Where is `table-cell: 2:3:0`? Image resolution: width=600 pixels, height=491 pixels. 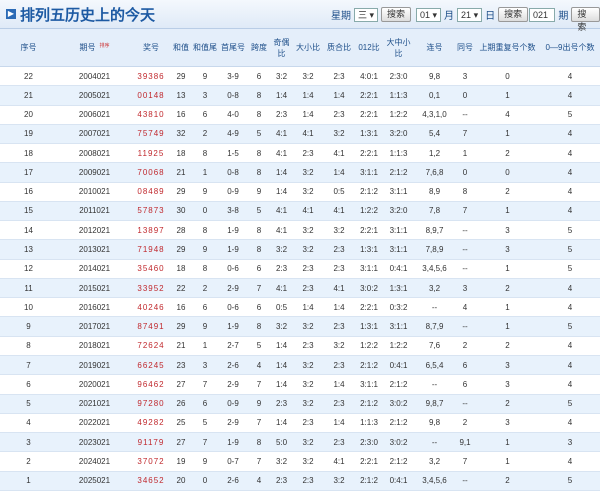
table-cell: 2:3:0 is located at coordinates (369, 442).